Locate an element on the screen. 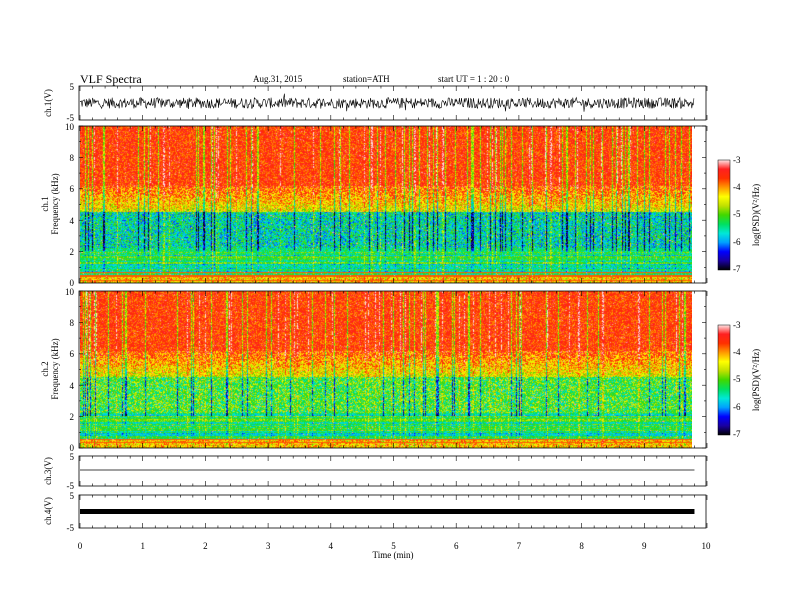 The image size is (792, 612). xtick-label: 2 is located at coordinates (205, 546).